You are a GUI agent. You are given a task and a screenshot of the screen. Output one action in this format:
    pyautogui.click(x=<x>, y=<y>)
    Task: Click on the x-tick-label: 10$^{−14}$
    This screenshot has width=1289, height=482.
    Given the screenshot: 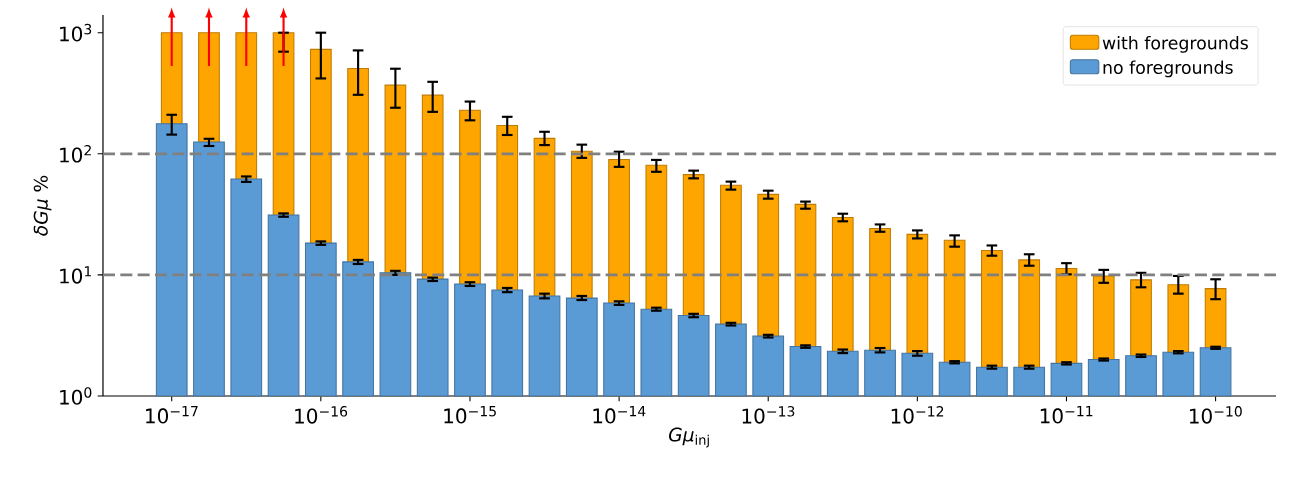 What is the action you would take?
    pyautogui.click(x=619, y=415)
    